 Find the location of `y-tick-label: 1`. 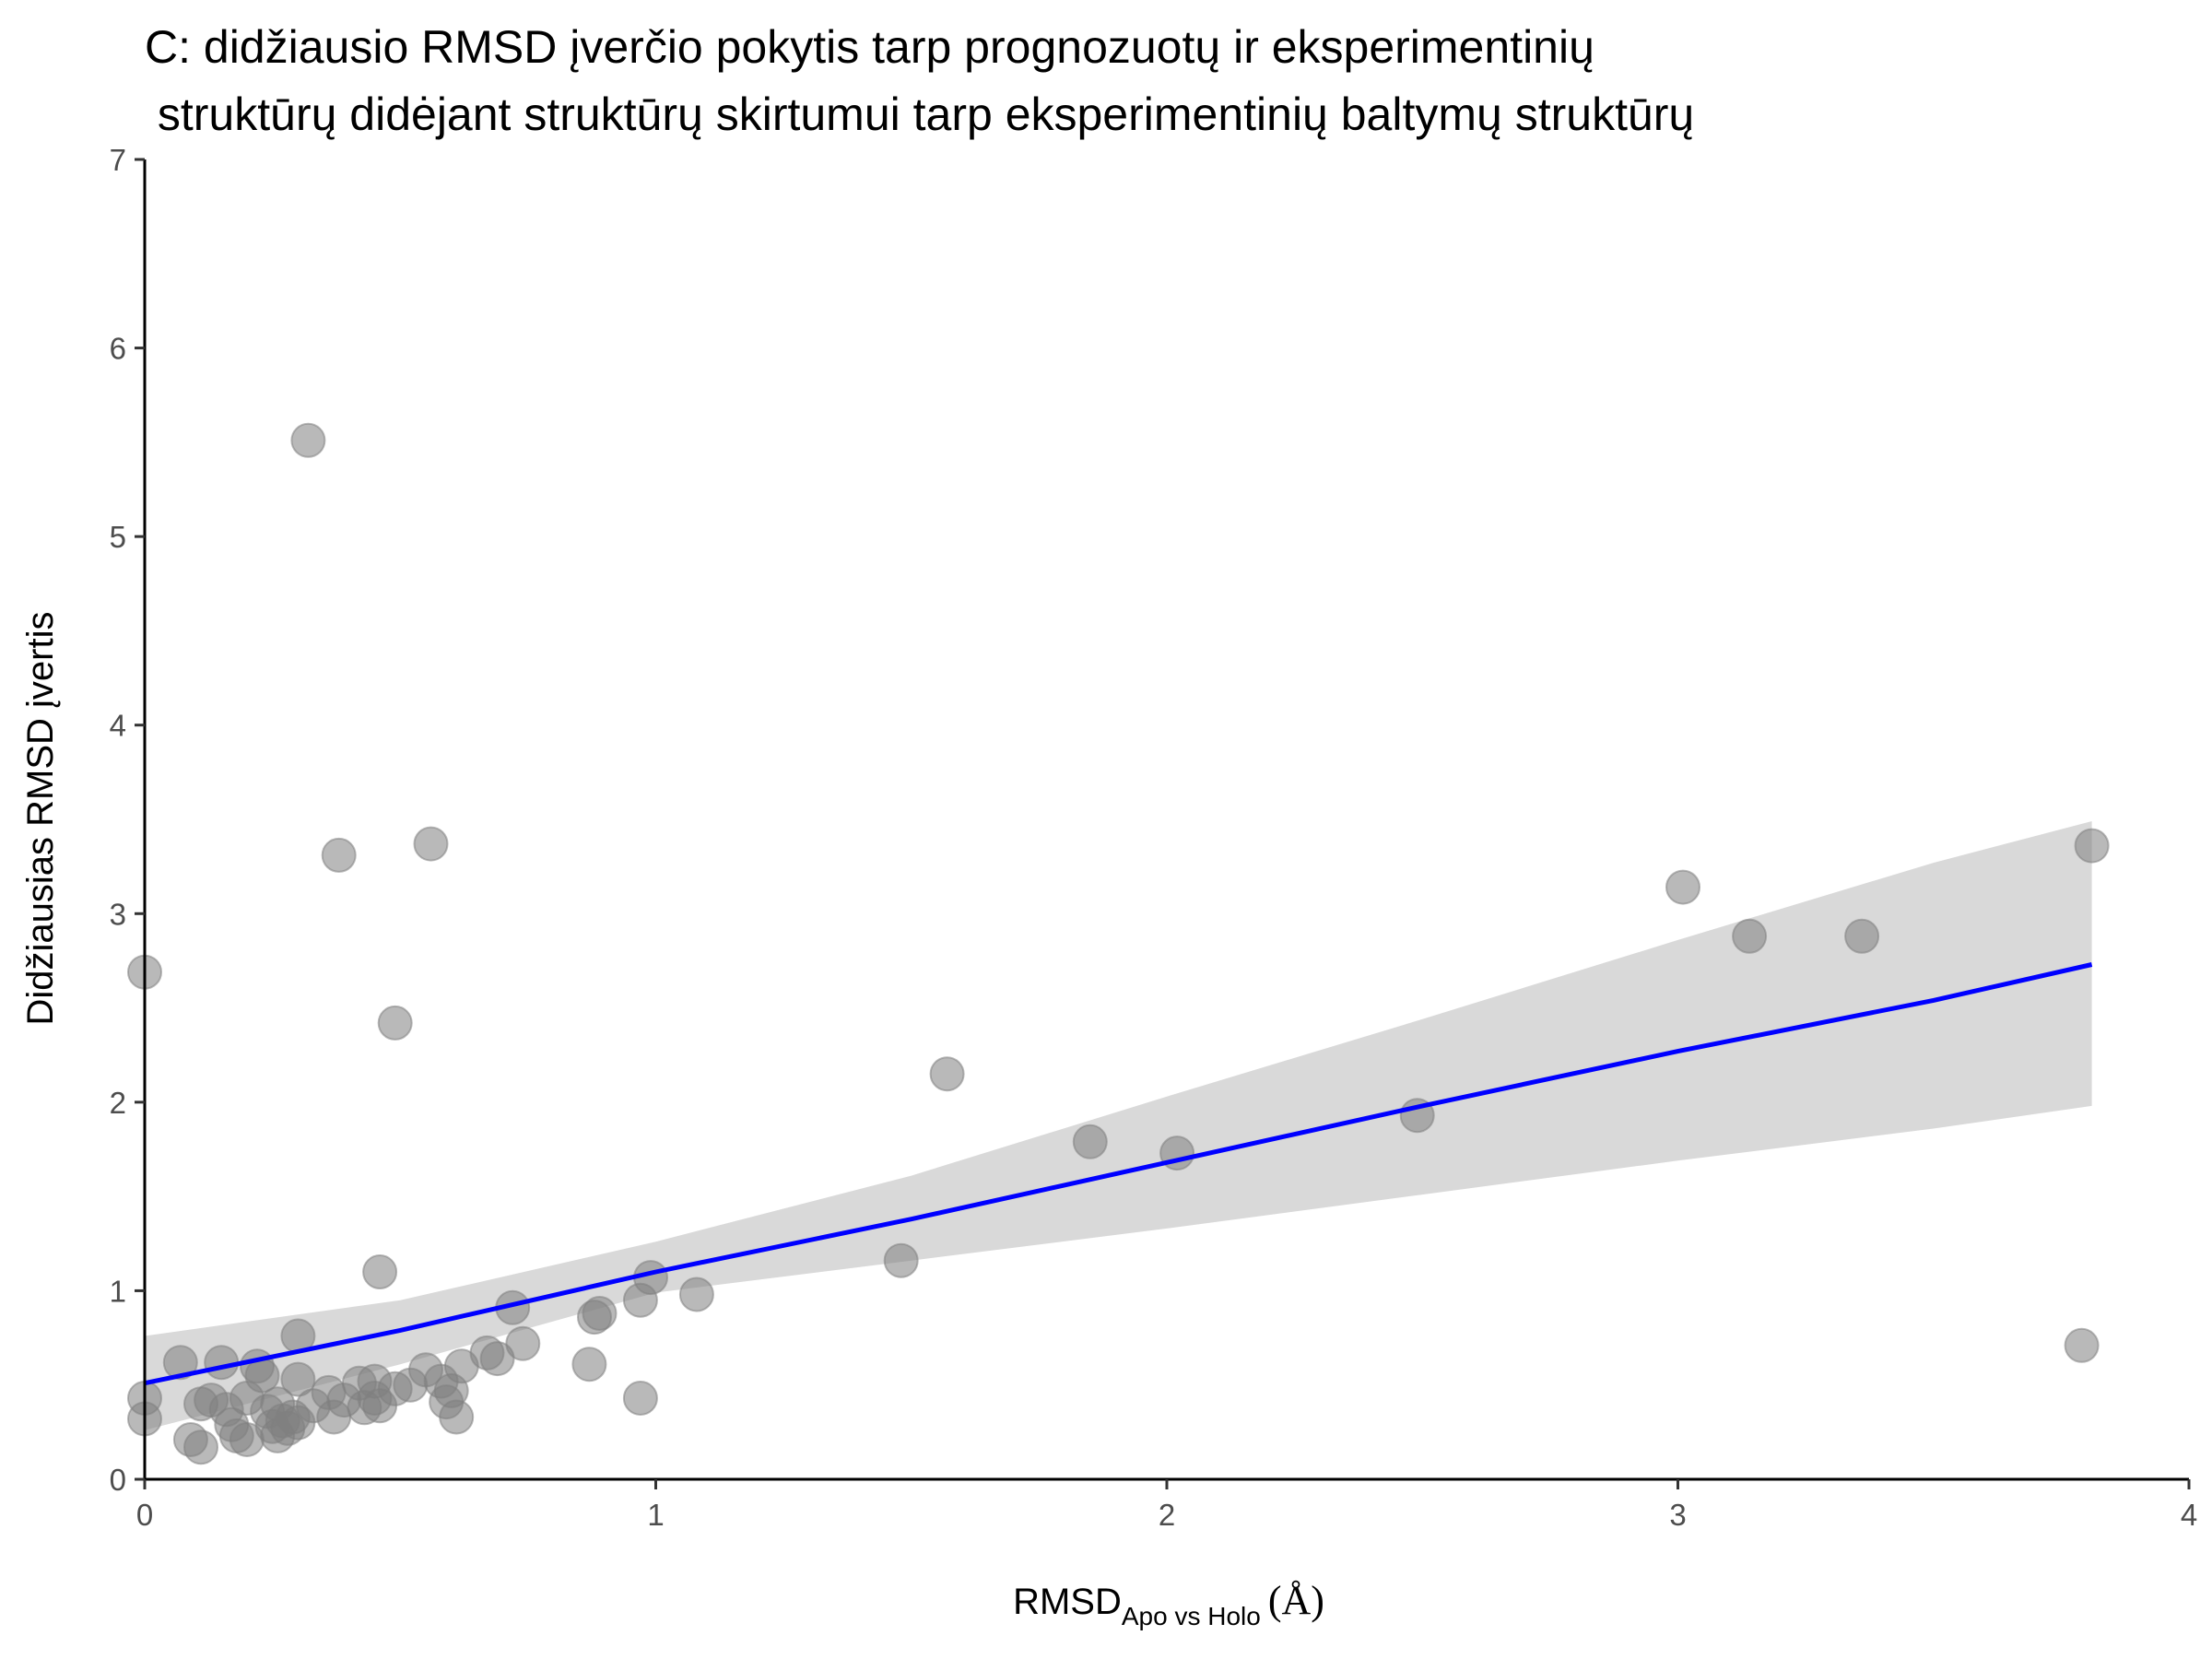

y-tick-label: 1 is located at coordinates (118, 1291).